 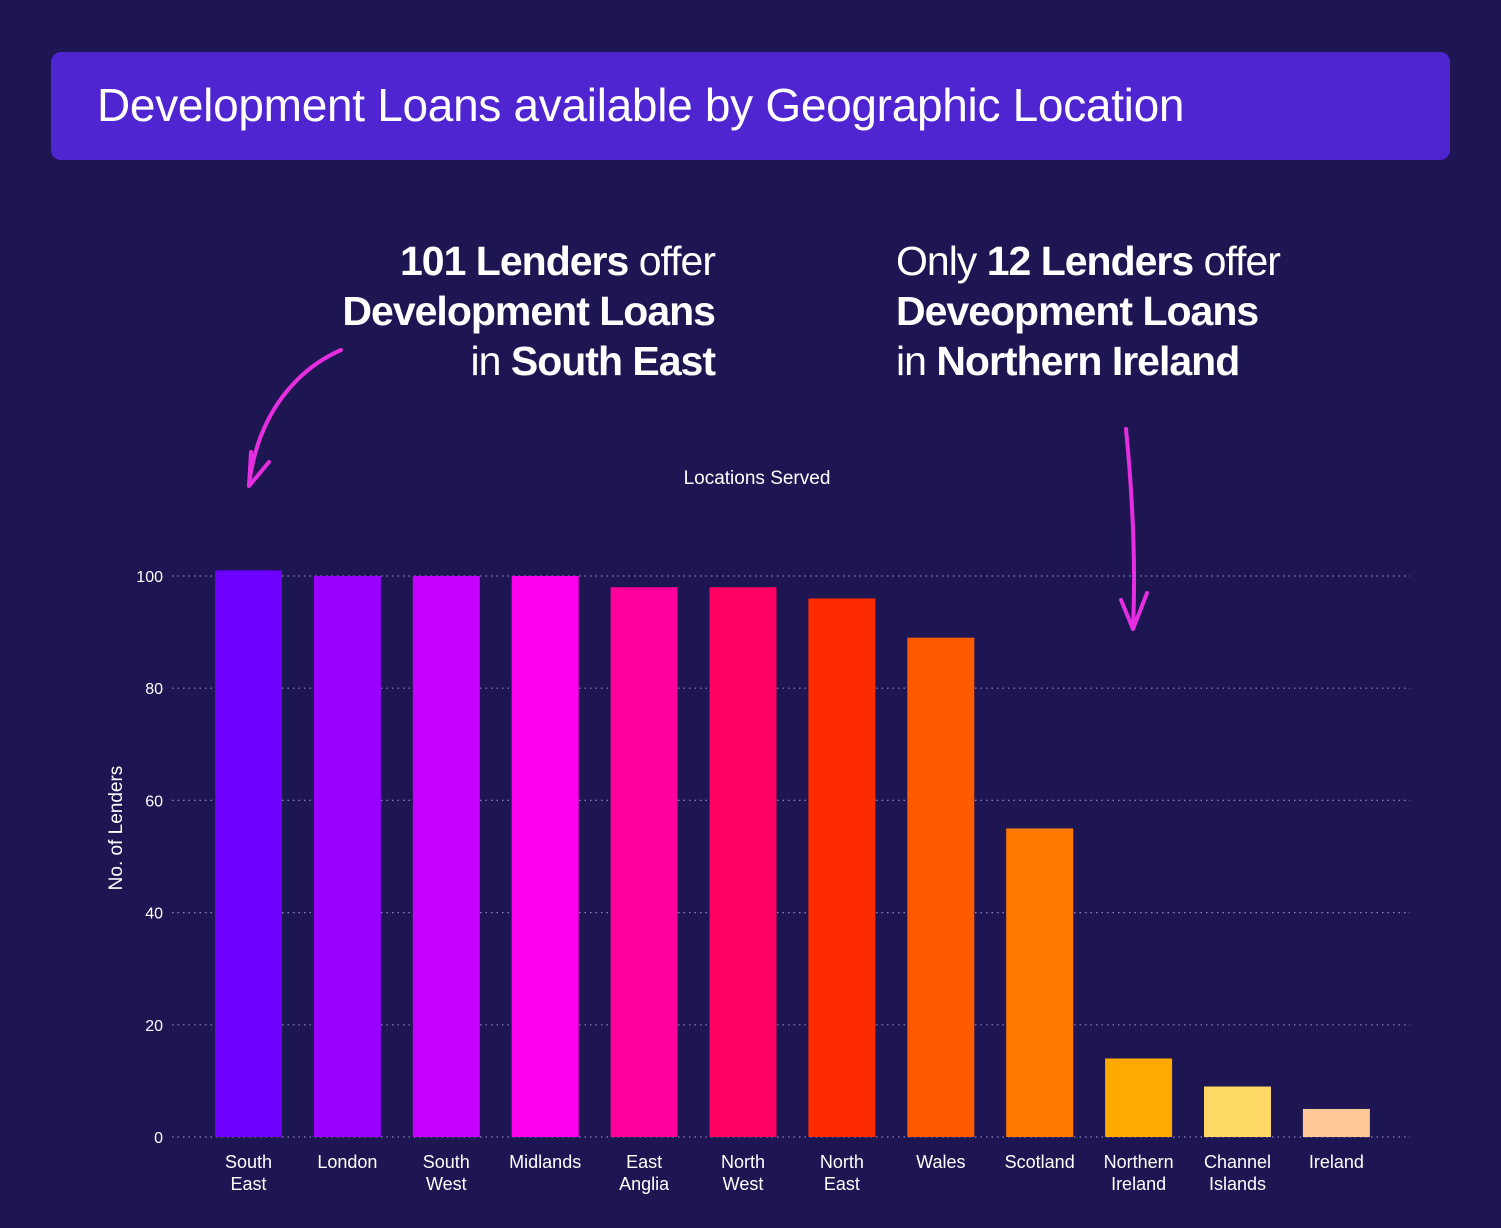 What do you see at coordinates (248, 1173) in the screenshot?
I see `x-tick-label: South East` at bounding box center [248, 1173].